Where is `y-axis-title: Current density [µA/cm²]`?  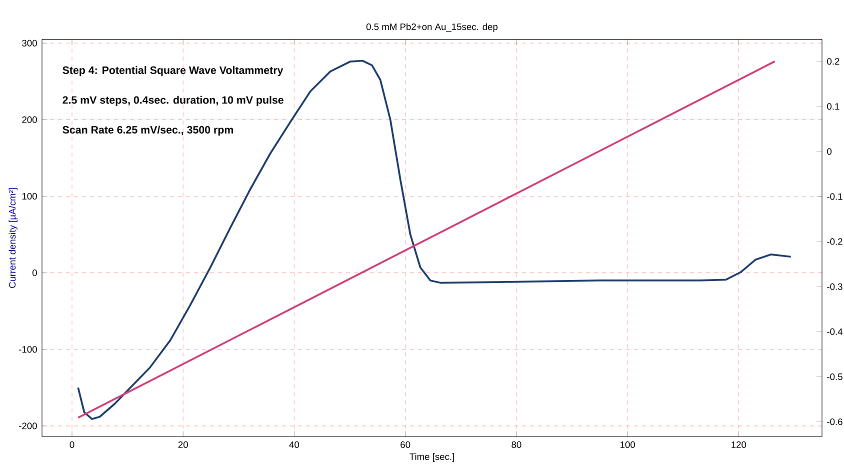
y-axis-title: Current density [µA/cm²] is located at coordinates (13, 238).